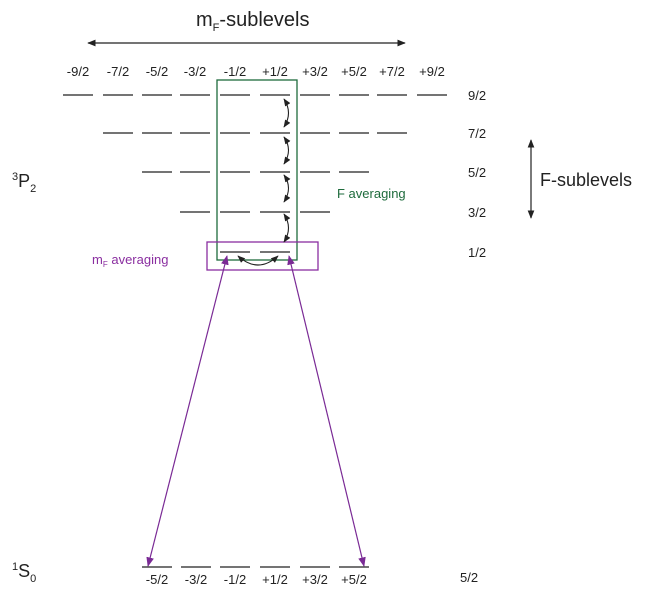  I want to click on p-level-label: 3/2, so click(477, 212).